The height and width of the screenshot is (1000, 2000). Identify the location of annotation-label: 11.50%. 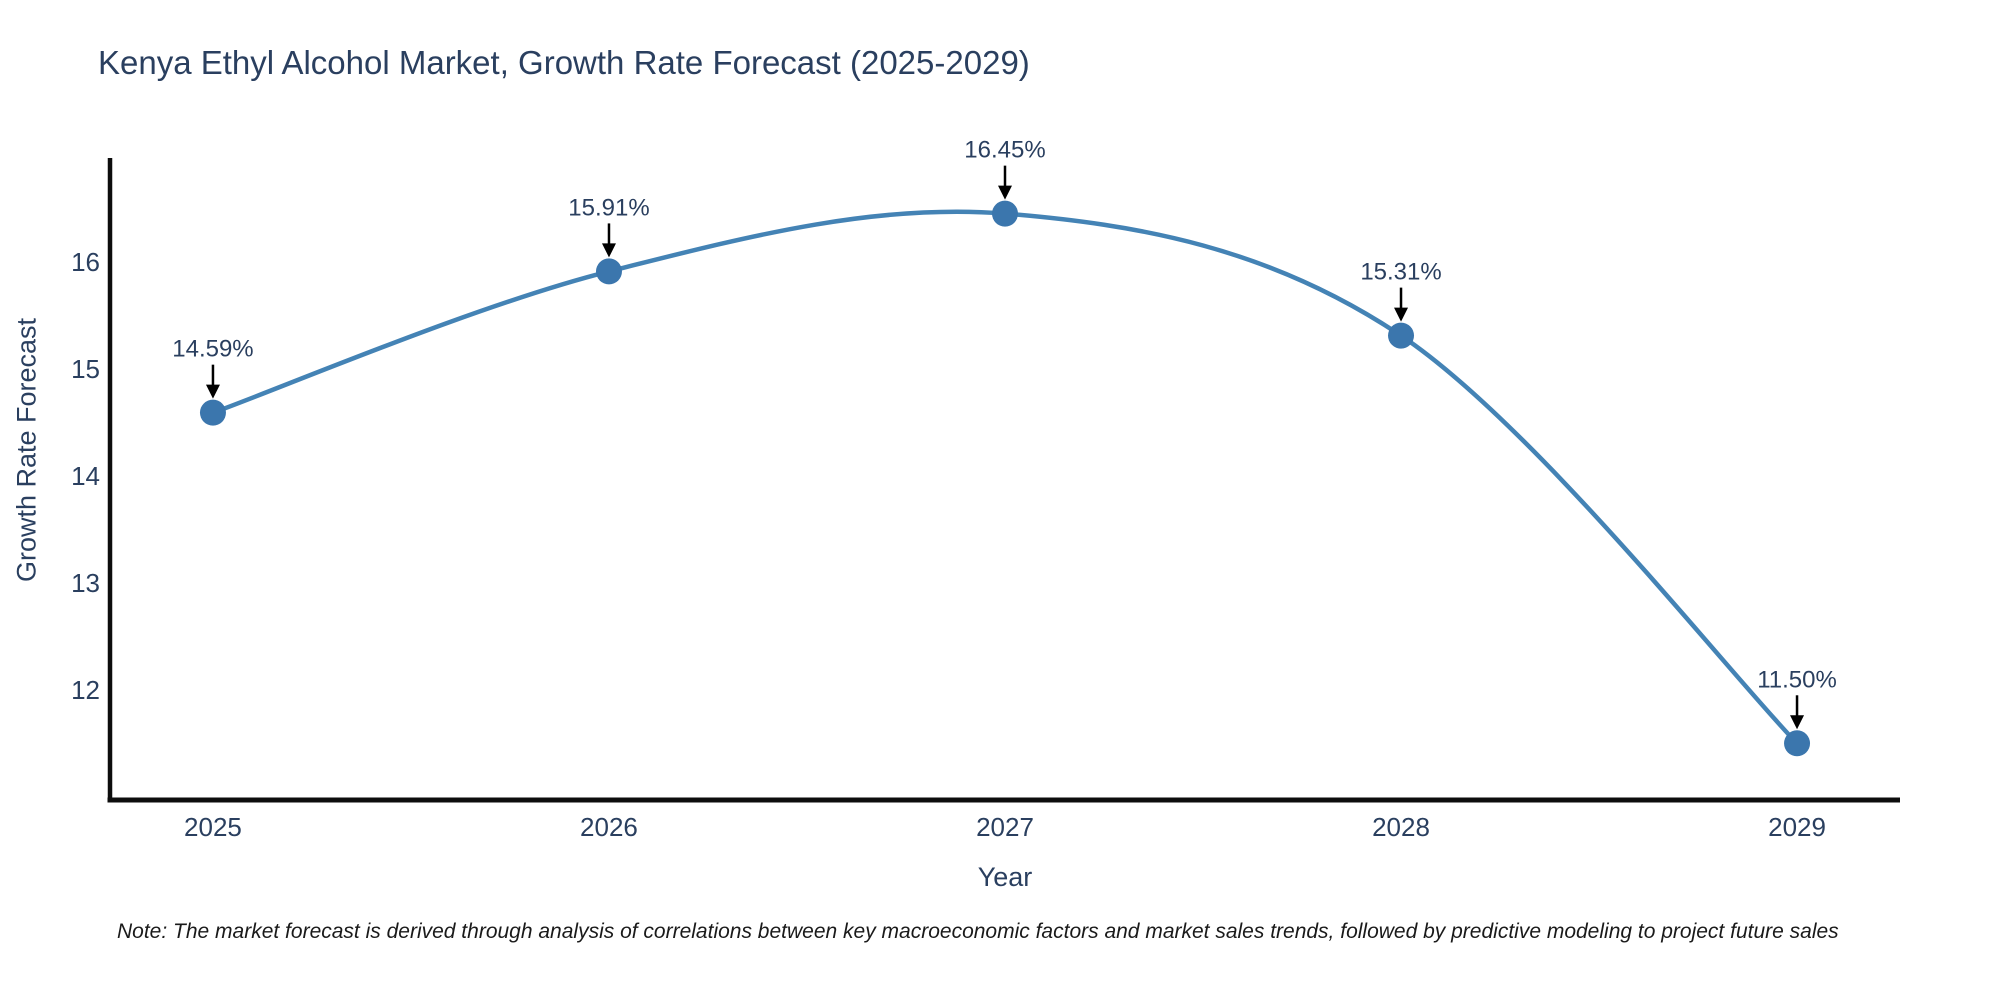
(1797, 679).